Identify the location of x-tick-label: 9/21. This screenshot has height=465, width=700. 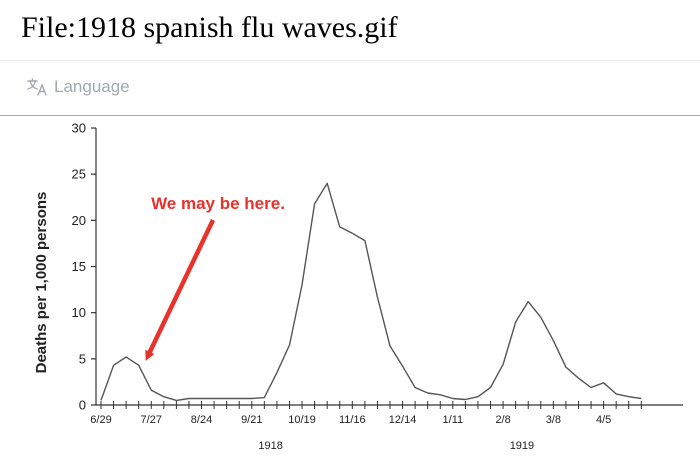
(251, 420).